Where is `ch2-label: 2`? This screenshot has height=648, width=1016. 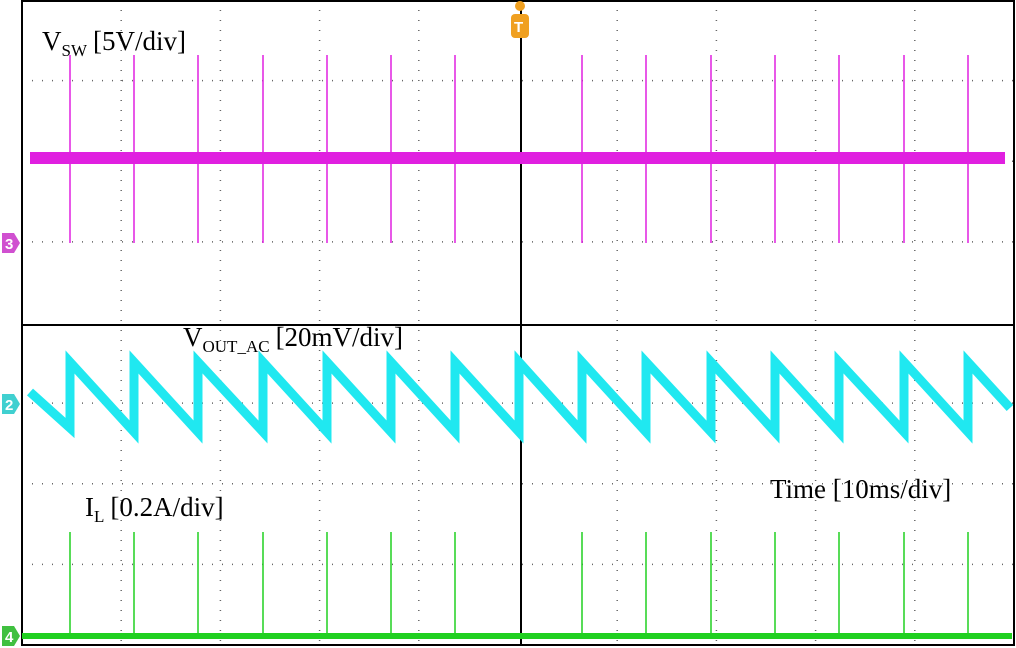 ch2-label: 2 is located at coordinates (9, 405).